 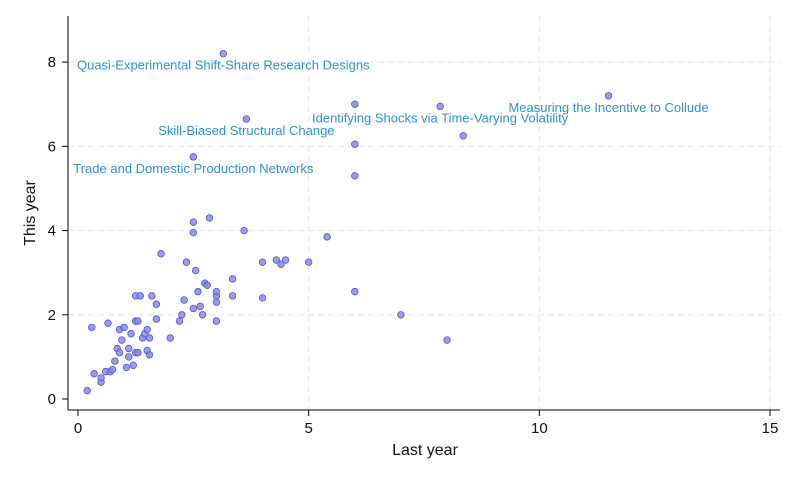 What do you see at coordinates (539, 428) in the screenshot?
I see `x-tick-label: 10` at bounding box center [539, 428].